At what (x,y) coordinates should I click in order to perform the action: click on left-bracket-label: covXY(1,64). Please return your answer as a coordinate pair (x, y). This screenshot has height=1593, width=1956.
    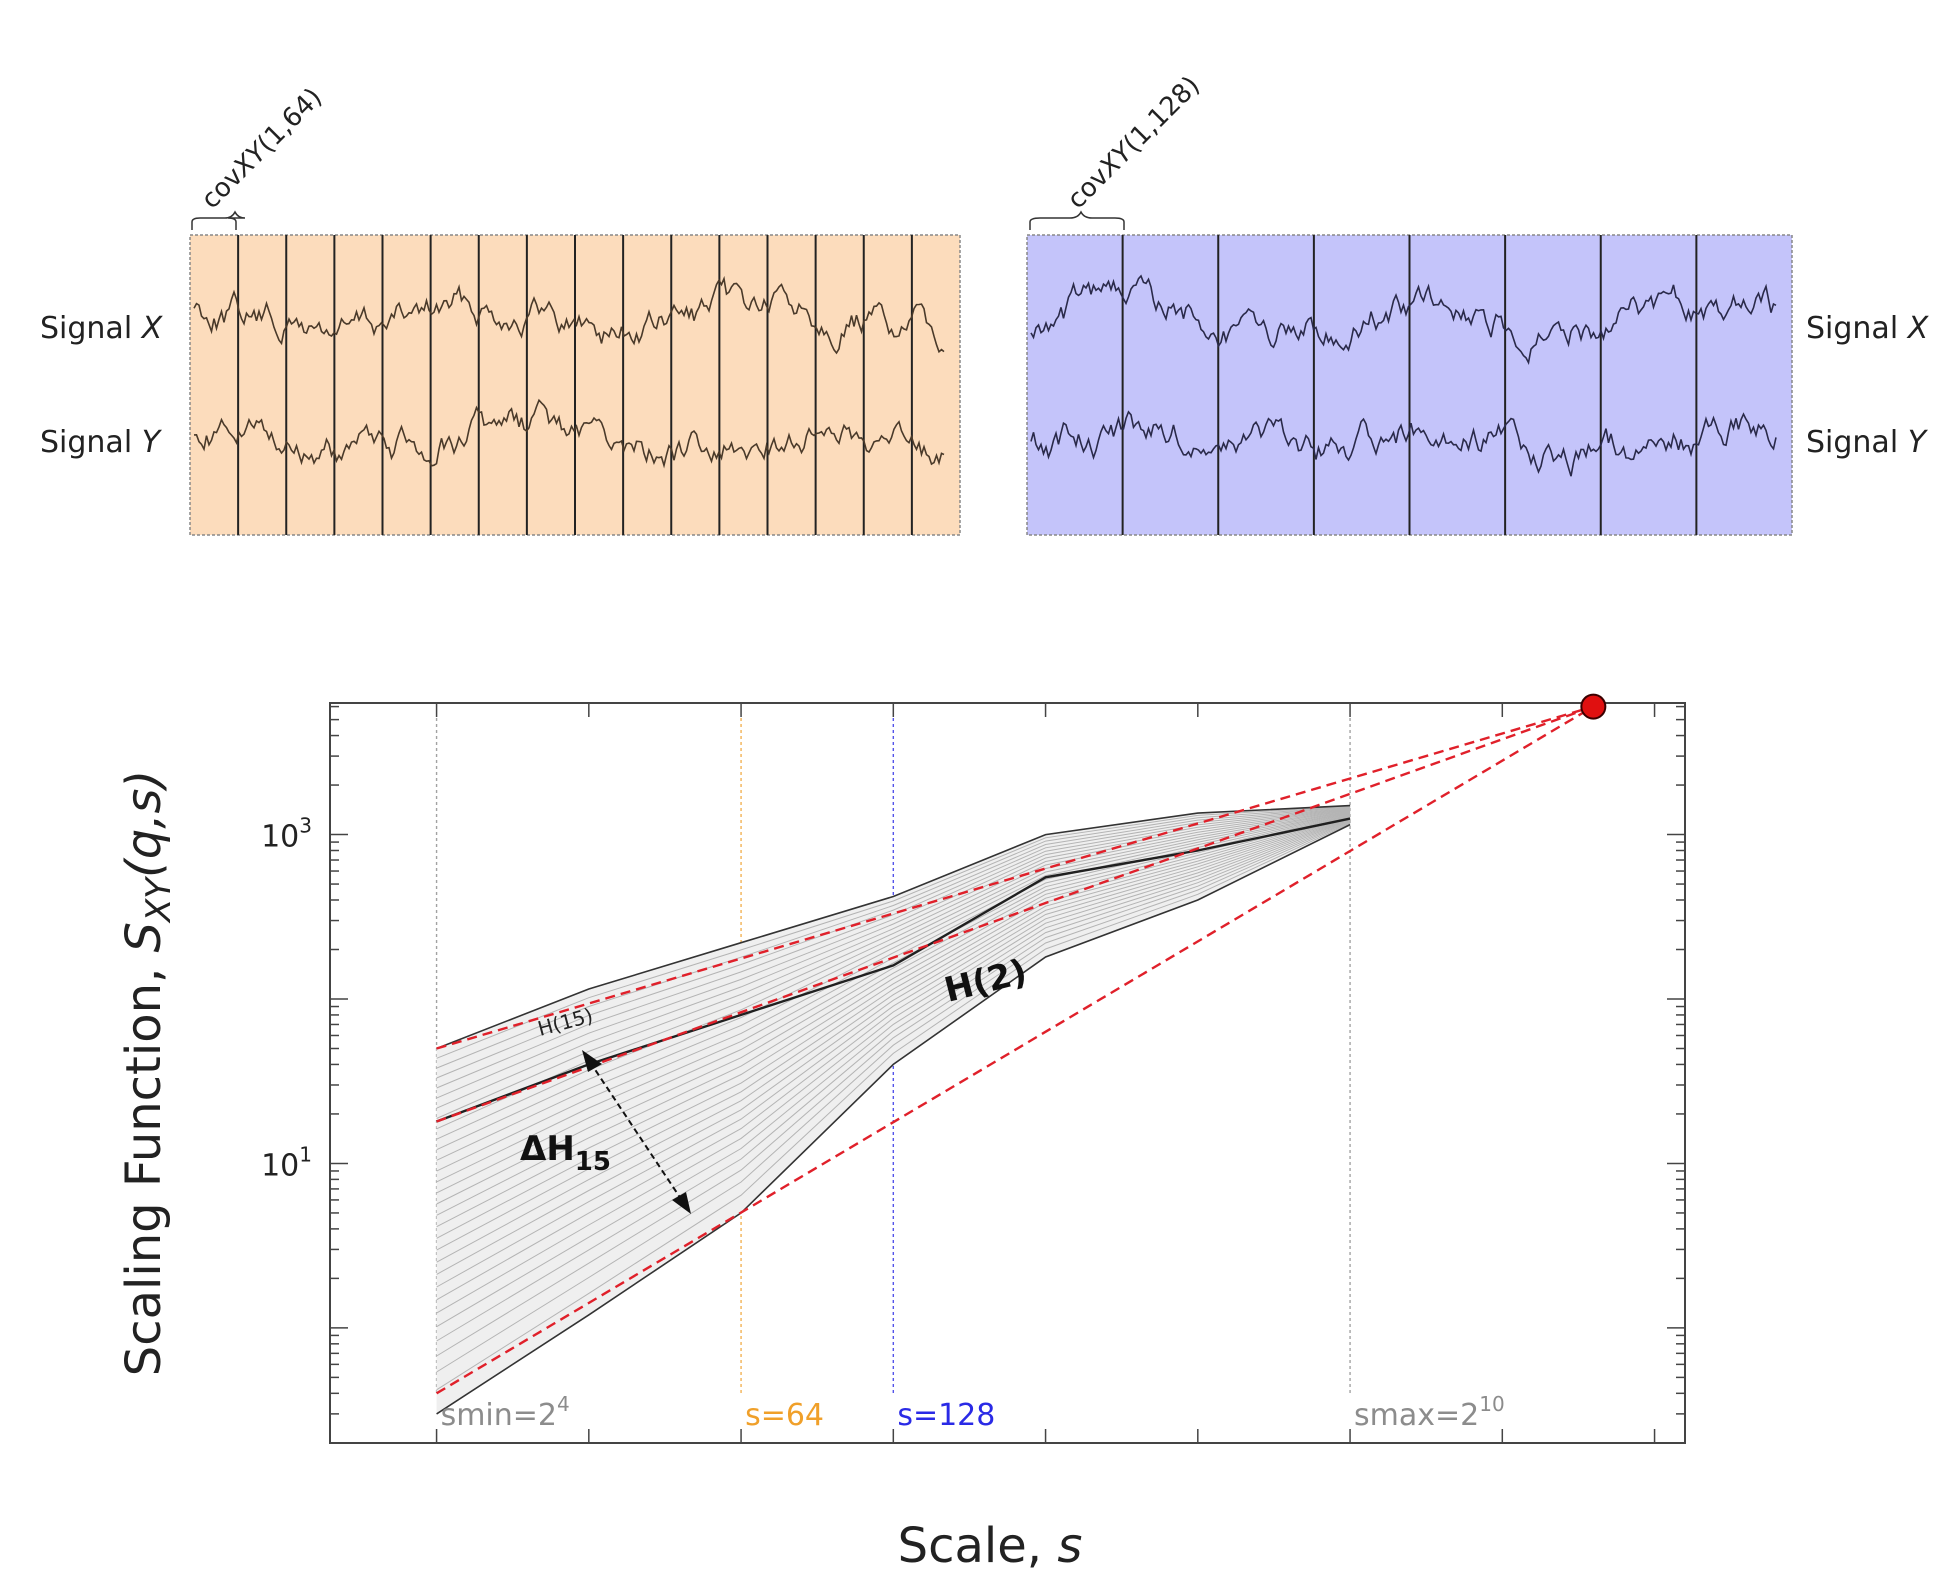
    Looking at the image, I should click on (262, 148).